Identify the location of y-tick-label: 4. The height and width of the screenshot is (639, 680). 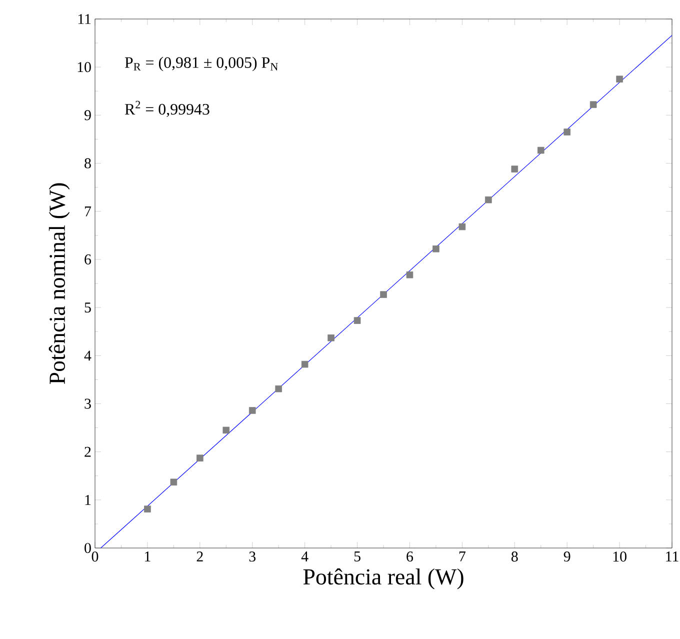
(88, 355).